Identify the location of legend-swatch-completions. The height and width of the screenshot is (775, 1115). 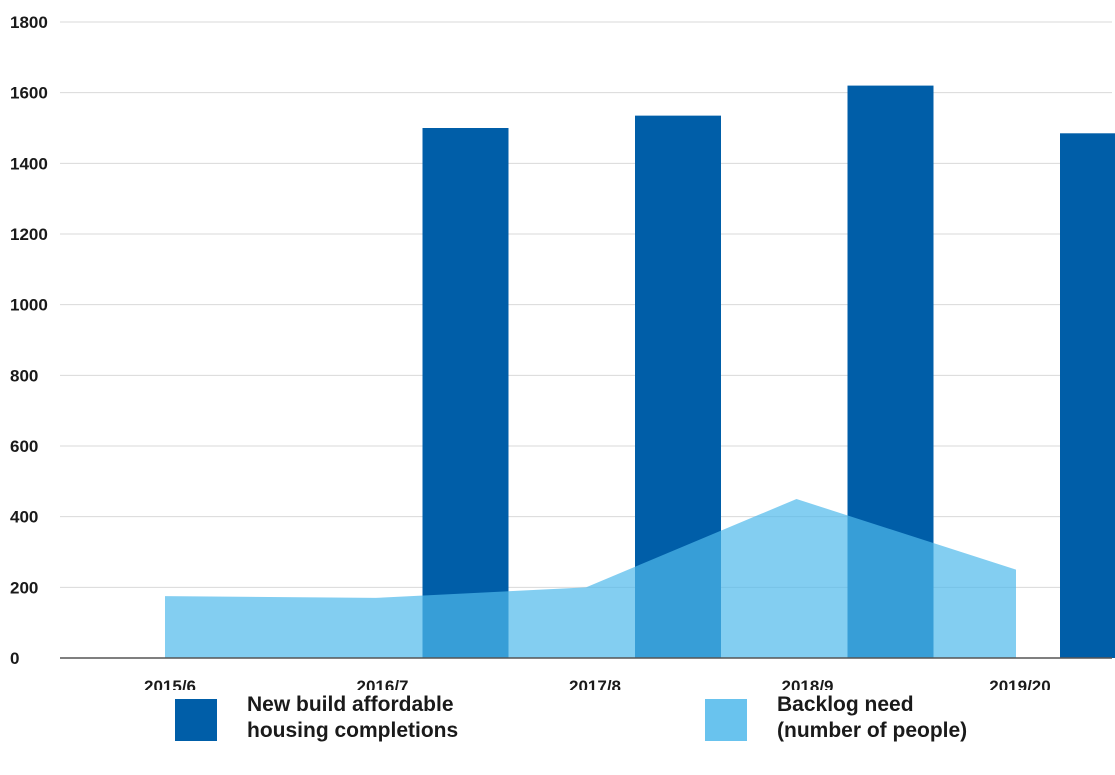
(196, 720).